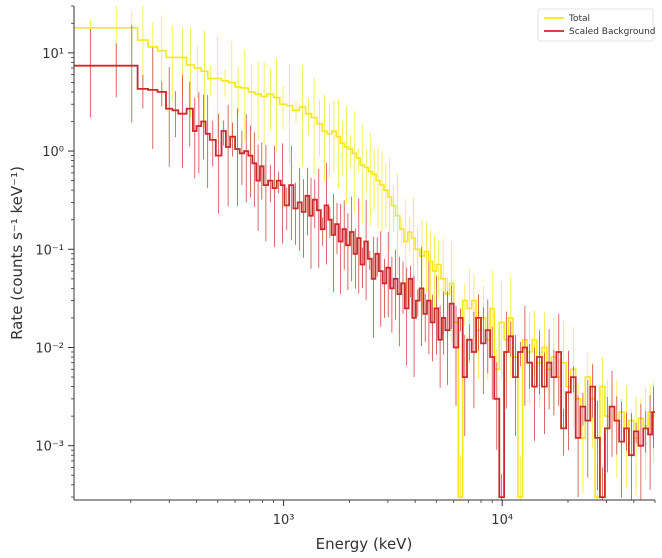 Image resolution: width=662 pixels, height=558 pixels. I want to click on legend-frame, so click(595, 25).